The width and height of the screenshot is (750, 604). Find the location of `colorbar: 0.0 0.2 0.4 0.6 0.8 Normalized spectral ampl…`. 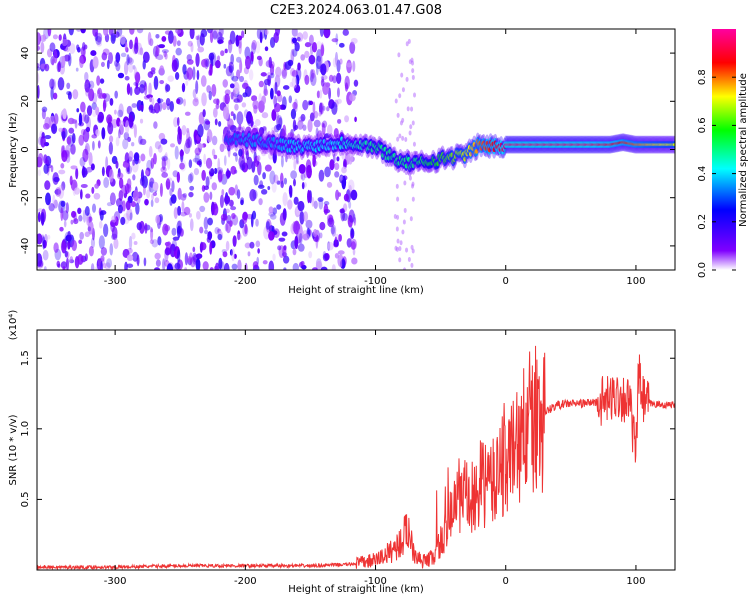

colorbar: 0.0 0.2 0.4 0.6 0.8 Normalized spectral ampl… is located at coordinates (723, 153).